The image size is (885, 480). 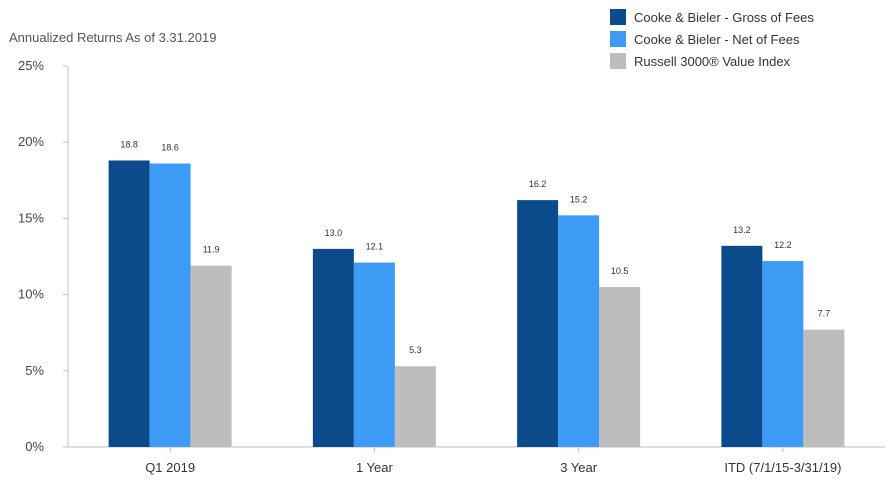 What do you see at coordinates (717, 39) in the screenshot?
I see `legend-label-net: Cooke & Bieler - Net of Fees` at bounding box center [717, 39].